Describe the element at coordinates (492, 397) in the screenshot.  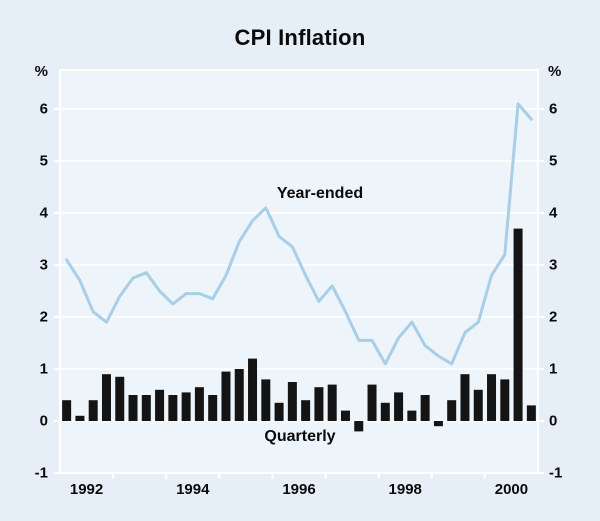
I see `bar-2000-Q1` at that location.